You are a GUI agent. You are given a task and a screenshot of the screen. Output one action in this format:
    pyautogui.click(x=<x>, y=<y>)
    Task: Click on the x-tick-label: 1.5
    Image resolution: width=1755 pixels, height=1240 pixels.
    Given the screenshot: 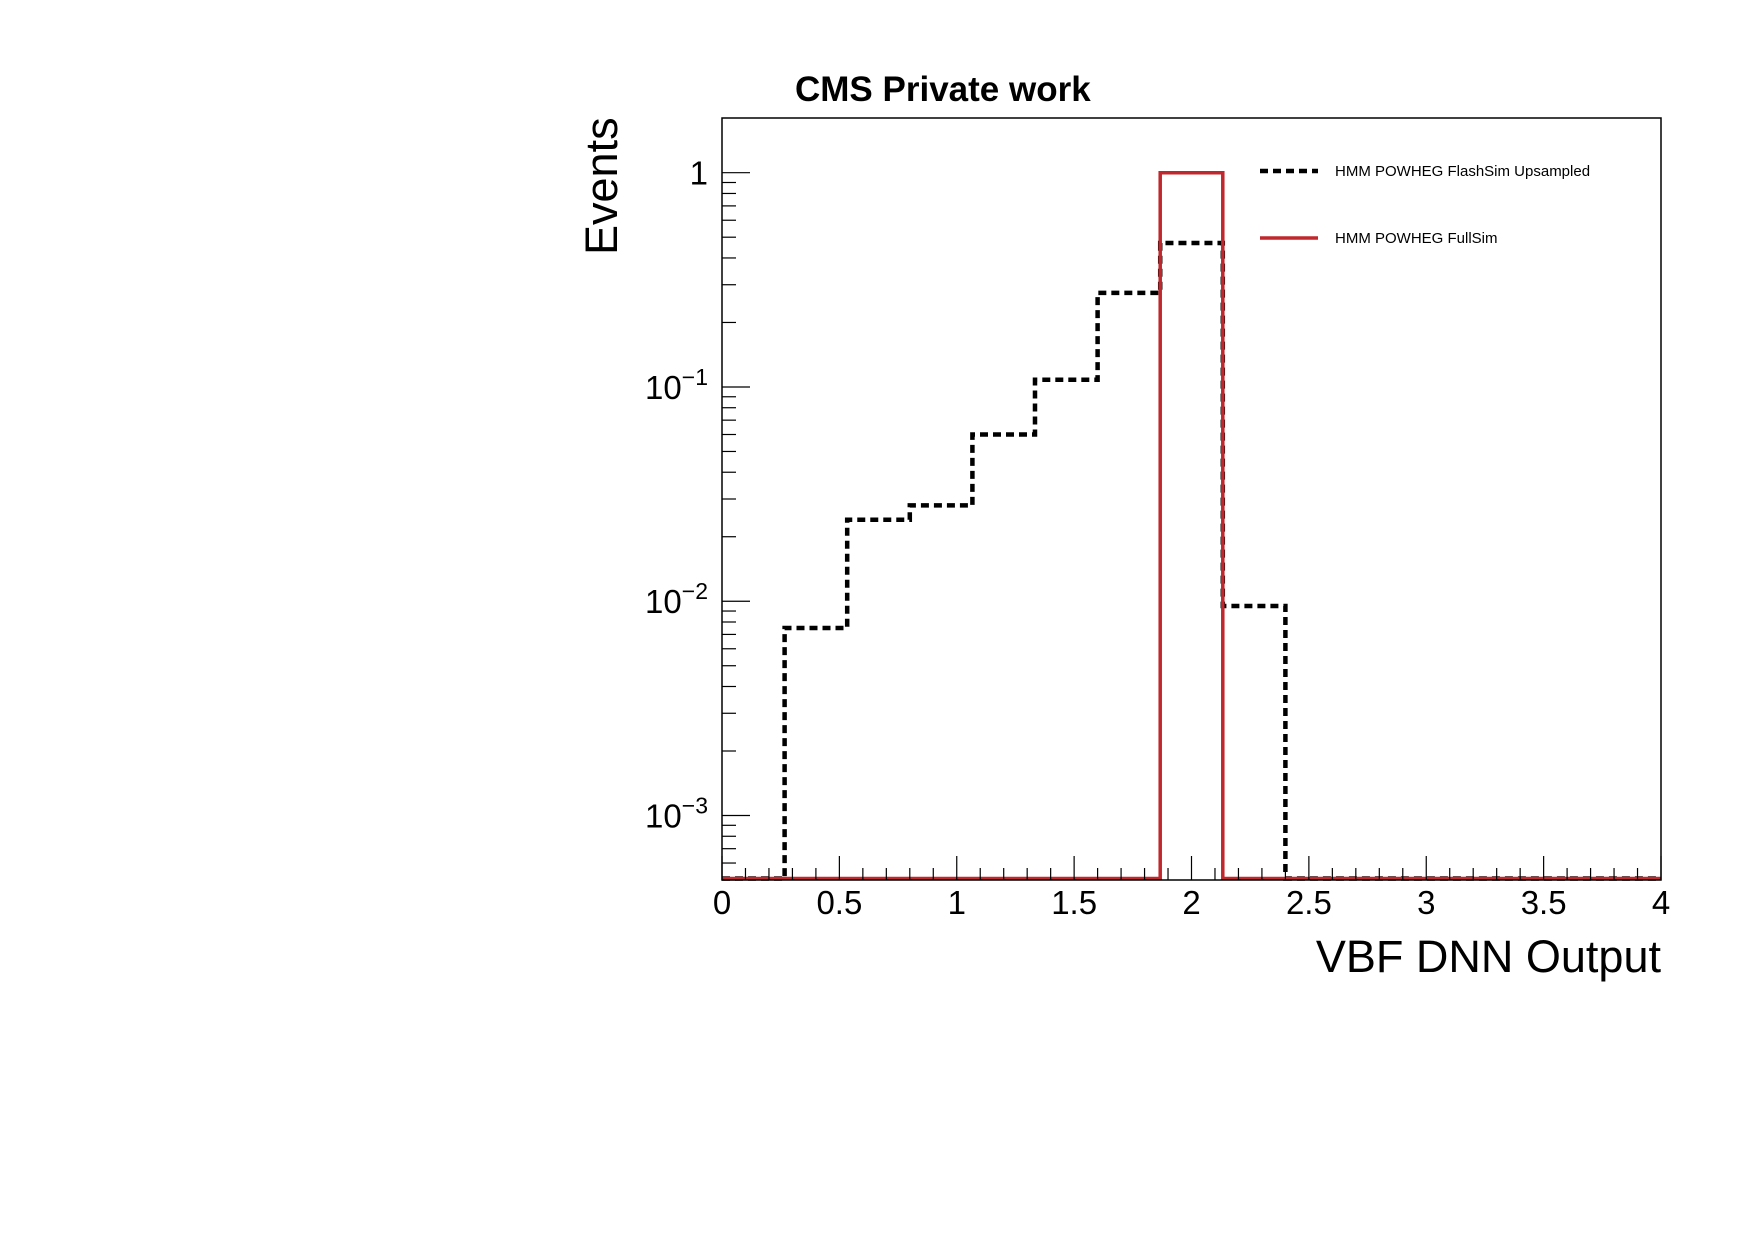 What is the action you would take?
    pyautogui.click(x=1074, y=902)
    